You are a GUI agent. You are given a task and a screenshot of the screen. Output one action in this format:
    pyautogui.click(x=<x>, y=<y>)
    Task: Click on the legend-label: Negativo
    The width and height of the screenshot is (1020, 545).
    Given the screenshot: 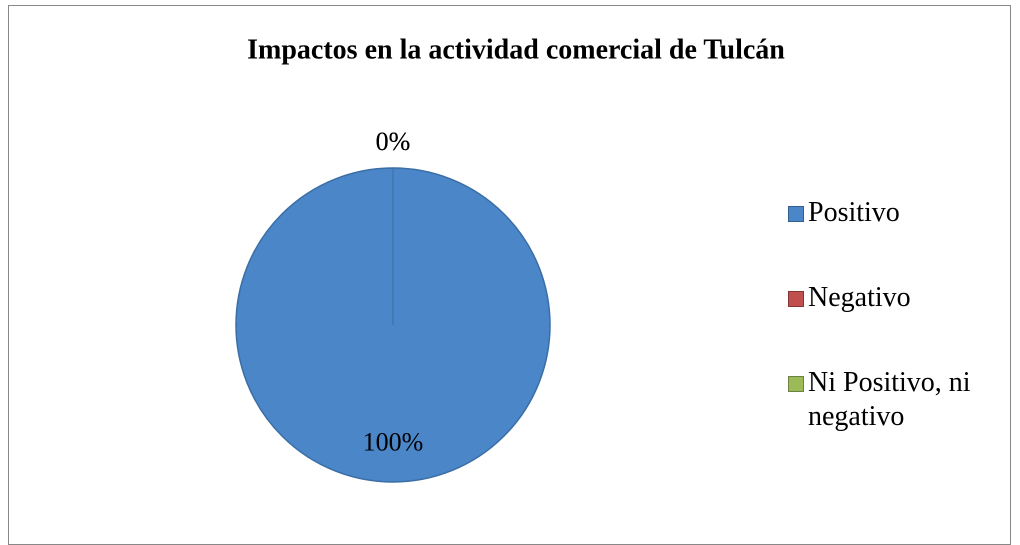 What is the action you would take?
    pyautogui.click(x=859, y=297)
    